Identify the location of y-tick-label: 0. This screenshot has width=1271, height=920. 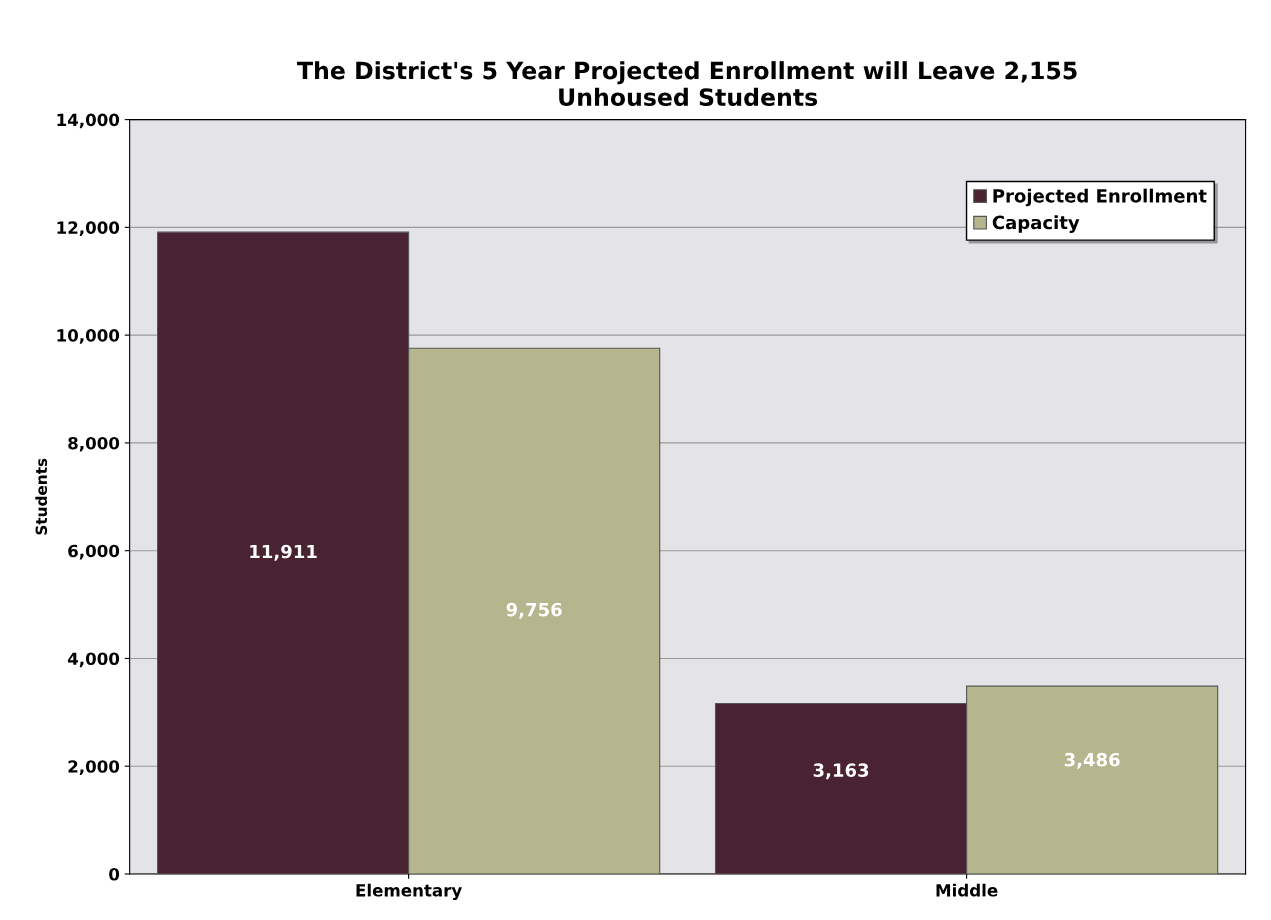
(114, 874).